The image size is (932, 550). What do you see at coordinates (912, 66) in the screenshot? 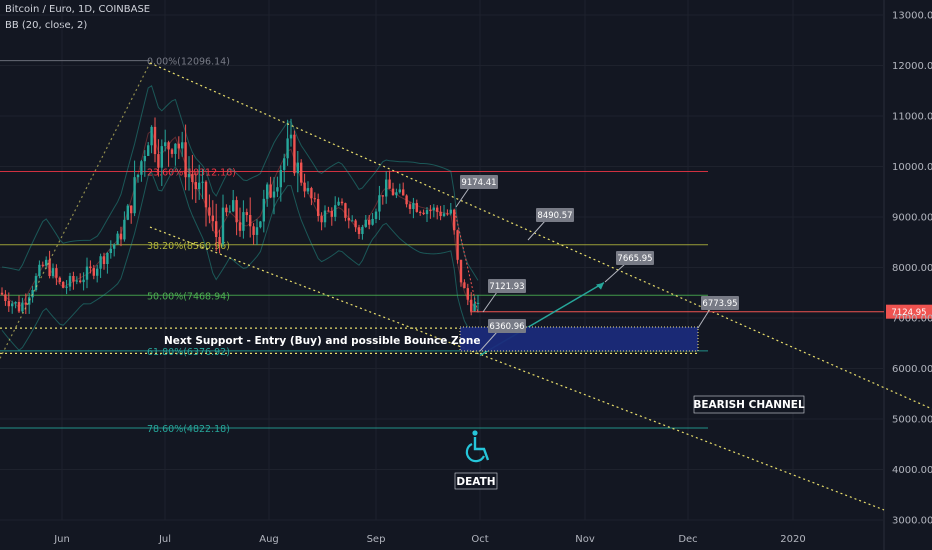
I see `y-tick-label: 12000.00` at bounding box center [912, 66].